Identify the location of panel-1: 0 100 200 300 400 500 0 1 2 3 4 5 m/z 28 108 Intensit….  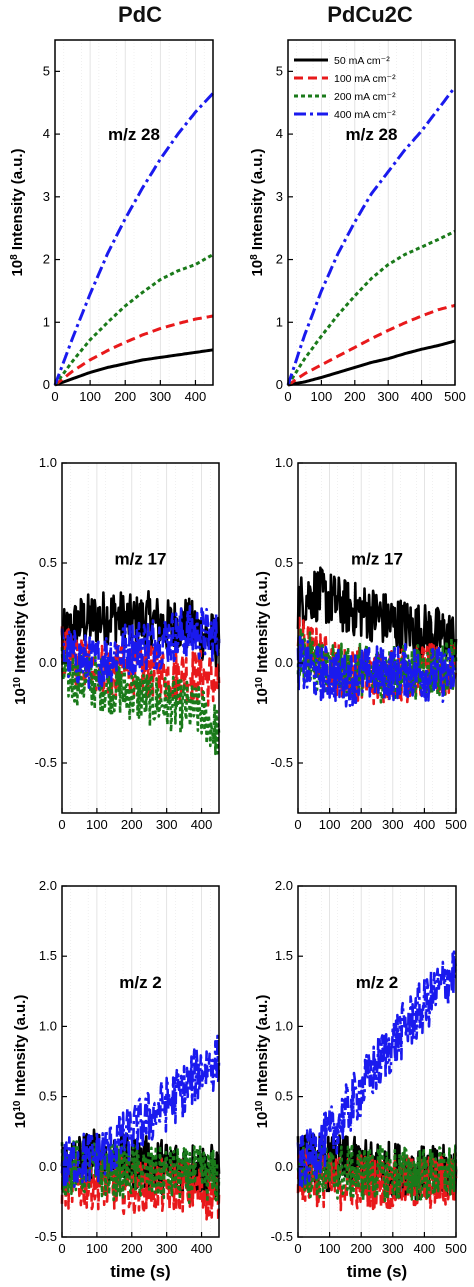
(357, 221).